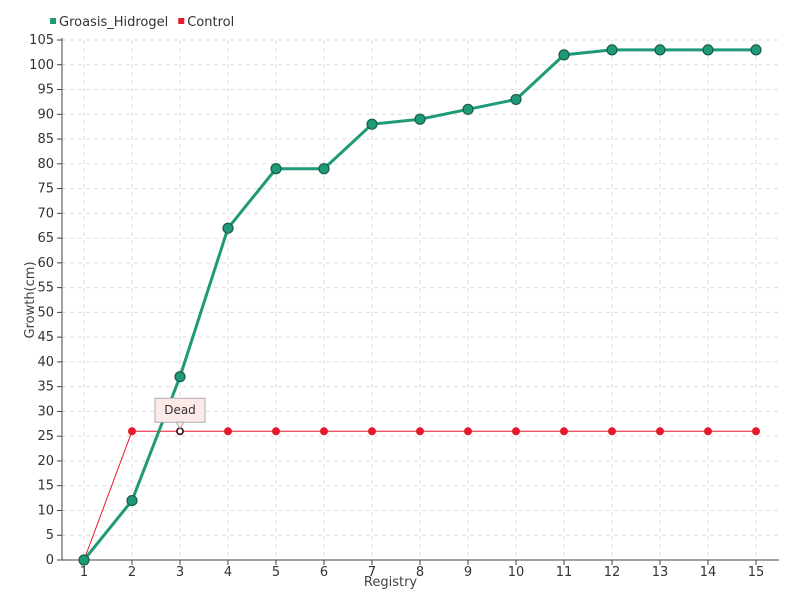 The image size is (800, 600). What do you see at coordinates (84, 572) in the screenshot?
I see `x-tick-label: 1` at bounding box center [84, 572].